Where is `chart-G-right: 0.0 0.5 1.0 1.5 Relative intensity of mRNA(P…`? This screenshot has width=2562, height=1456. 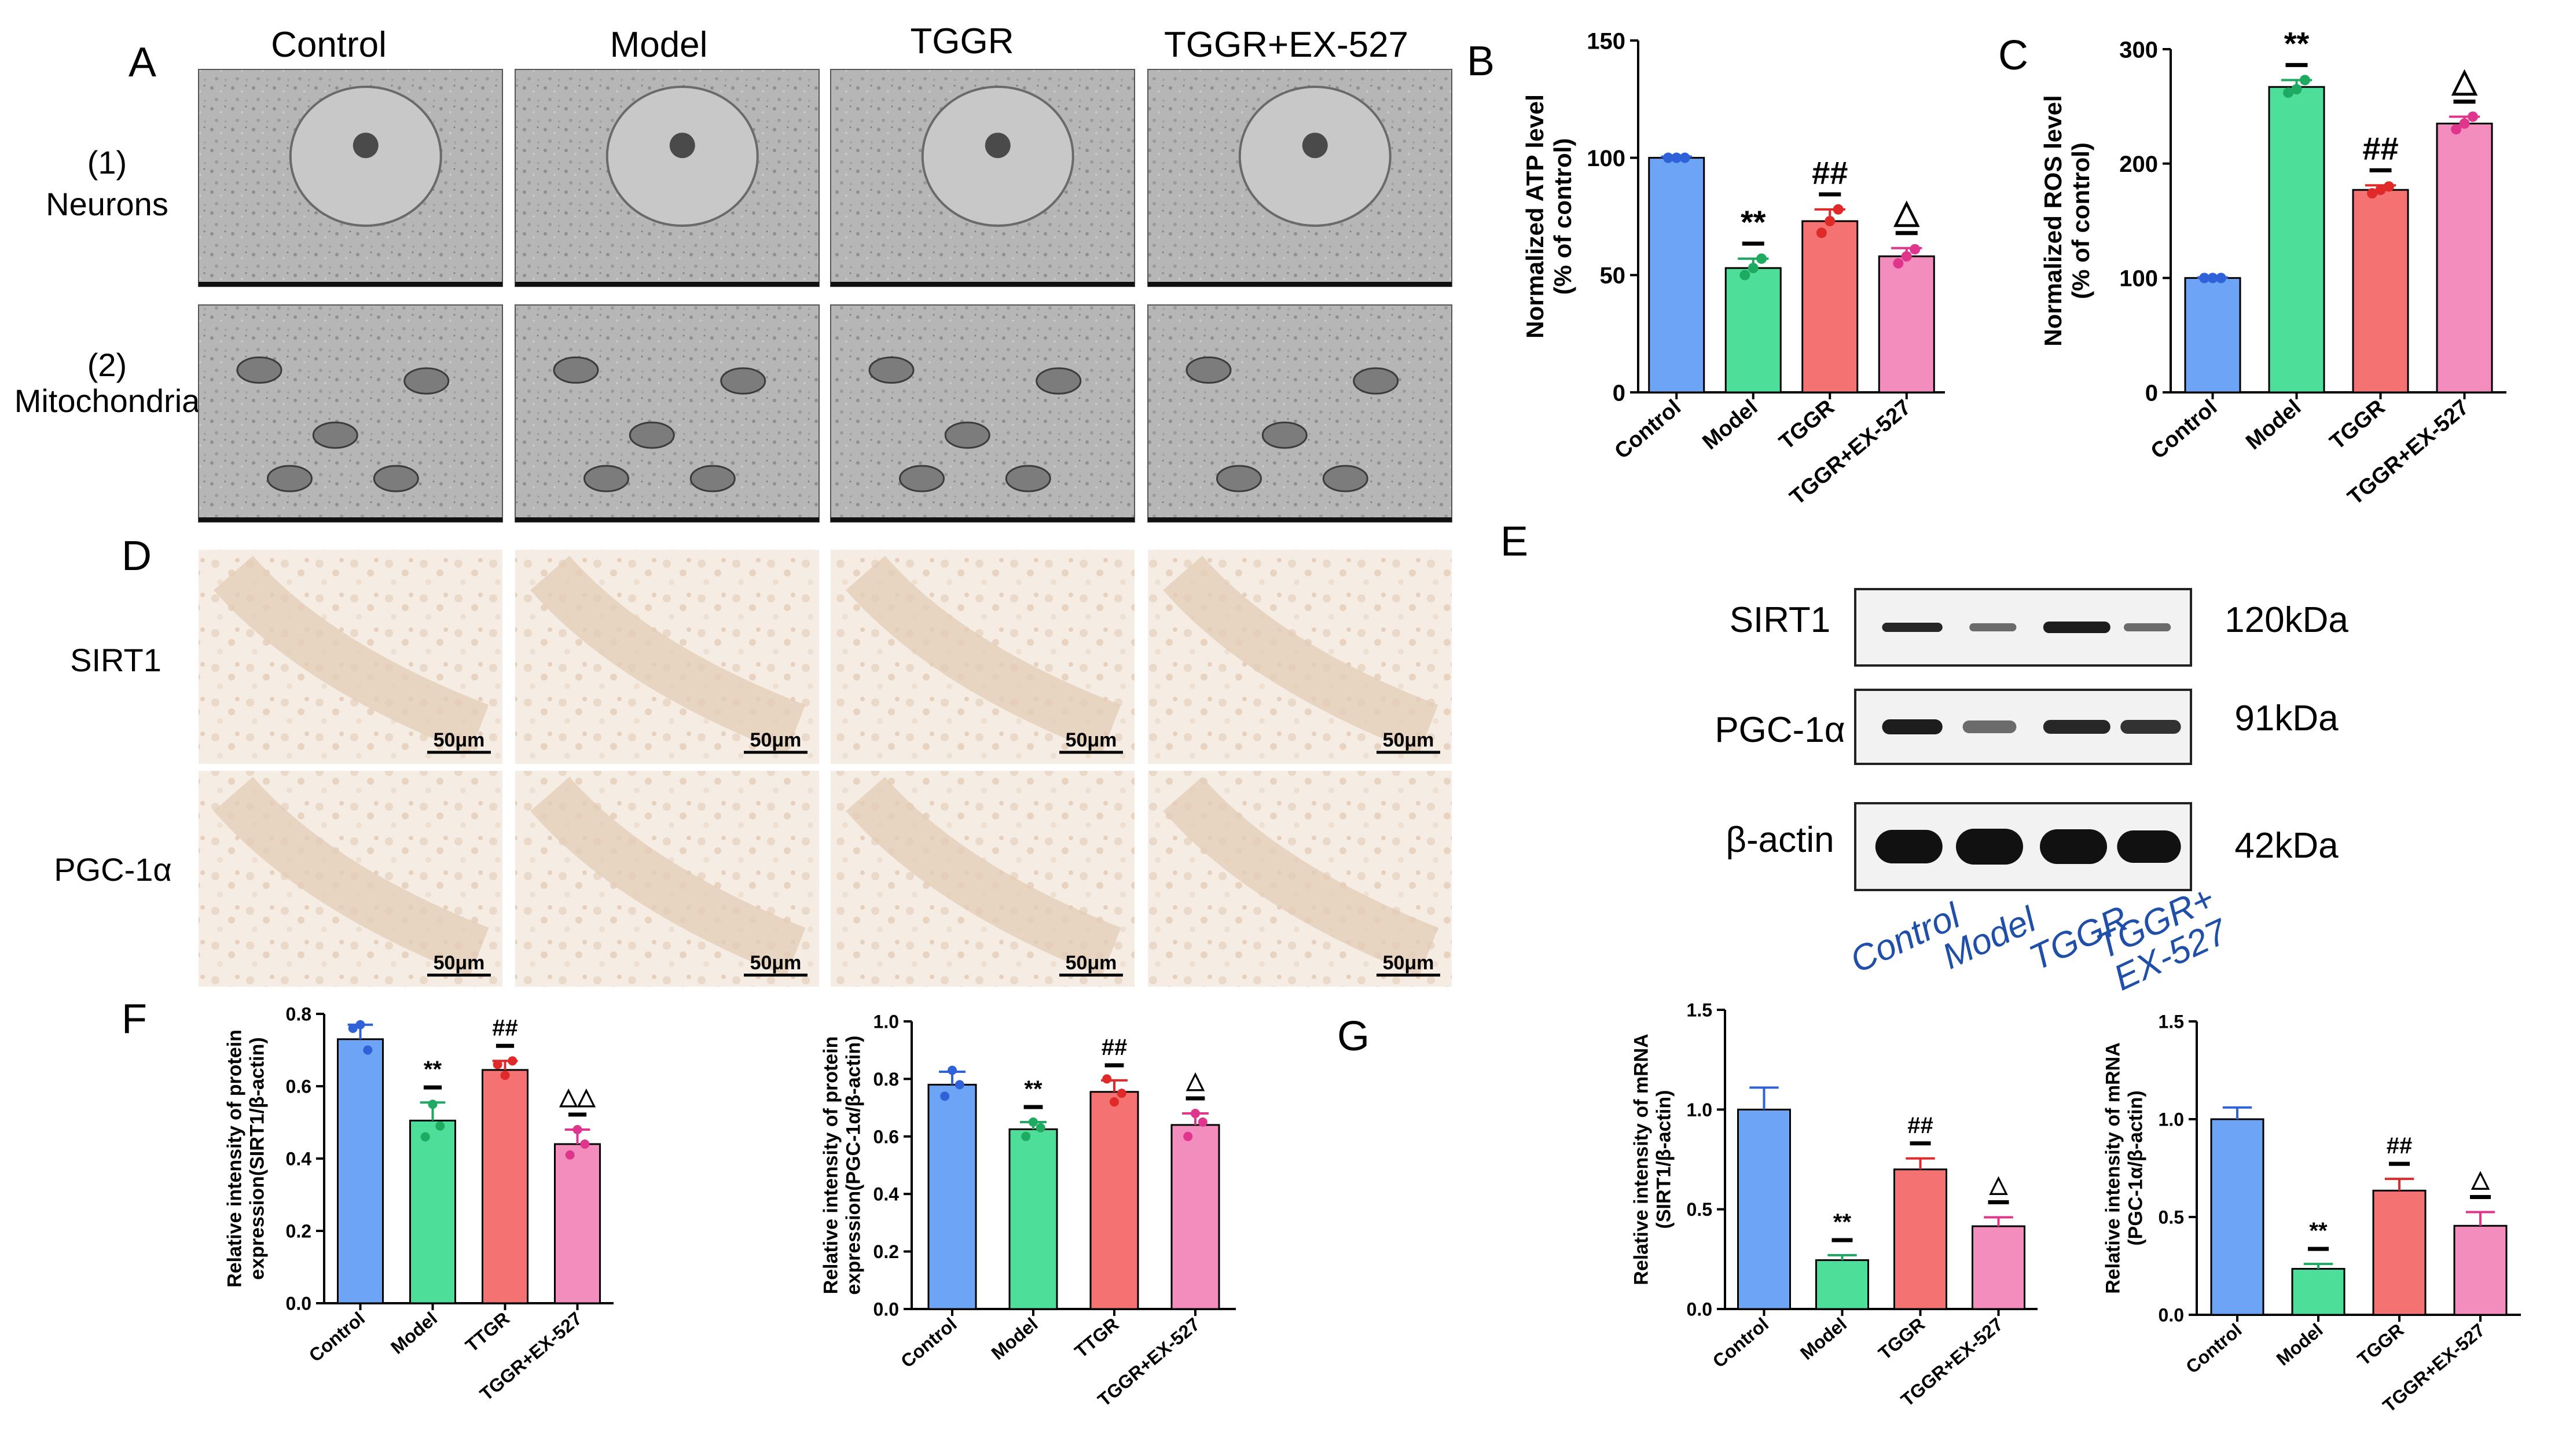
chart-G-right: 0.0 0.5 1.0 1.5 Relative intensity of mRNA(P… is located at coordinates (2311, 1214).